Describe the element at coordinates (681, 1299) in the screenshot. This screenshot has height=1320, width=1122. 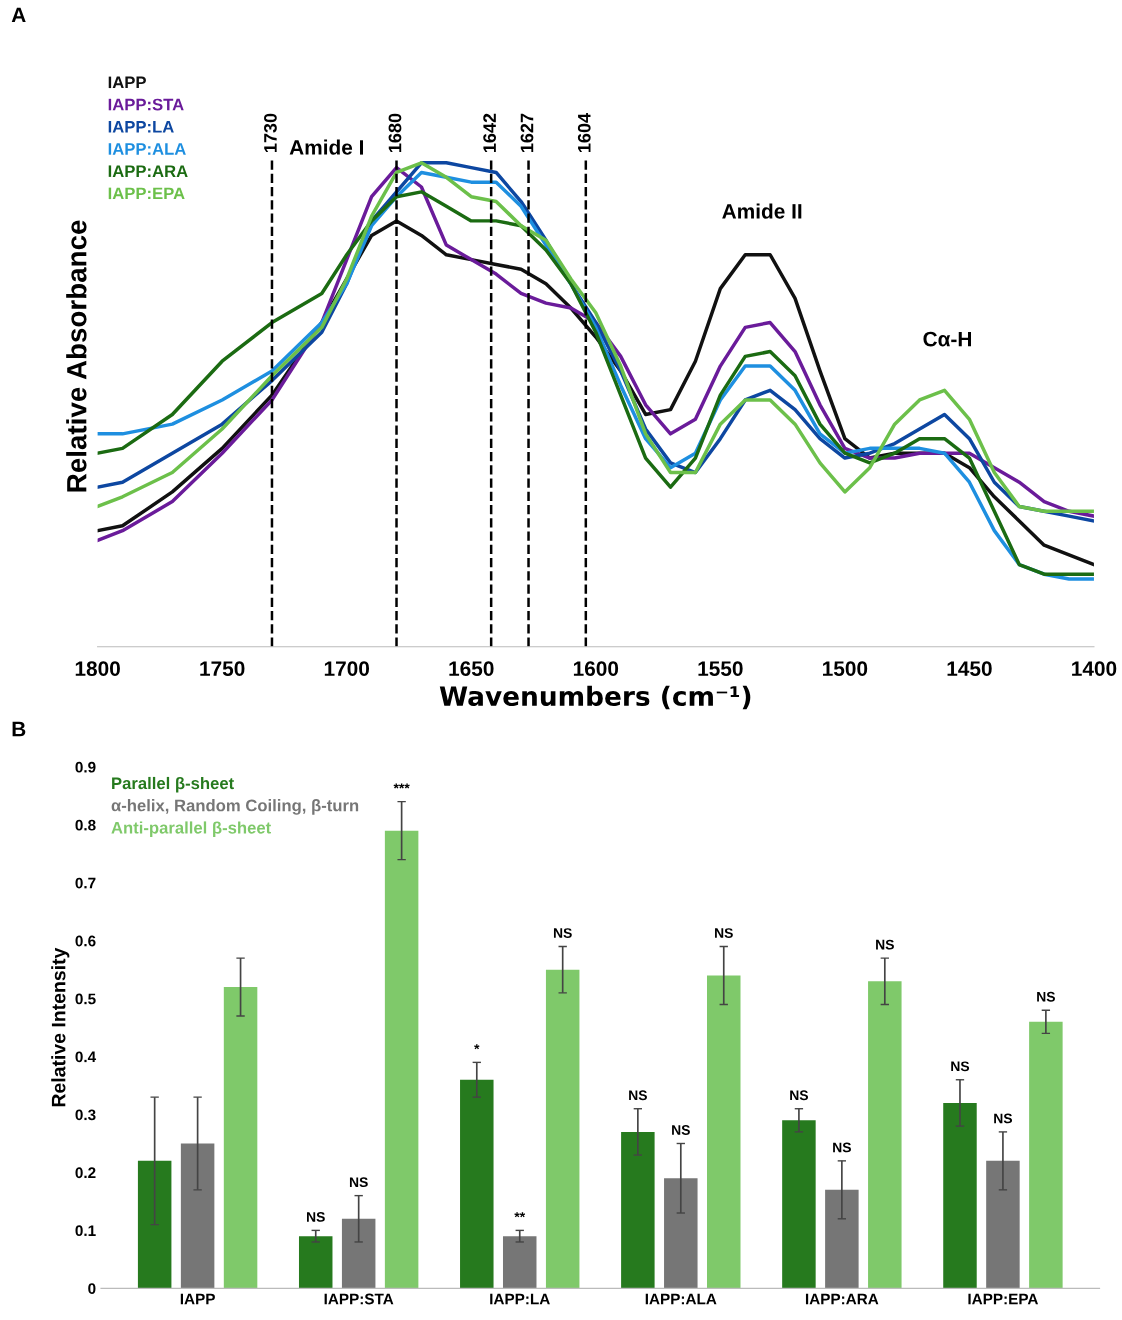
I see `x-tick-label: IAPP:ALA` at that location.